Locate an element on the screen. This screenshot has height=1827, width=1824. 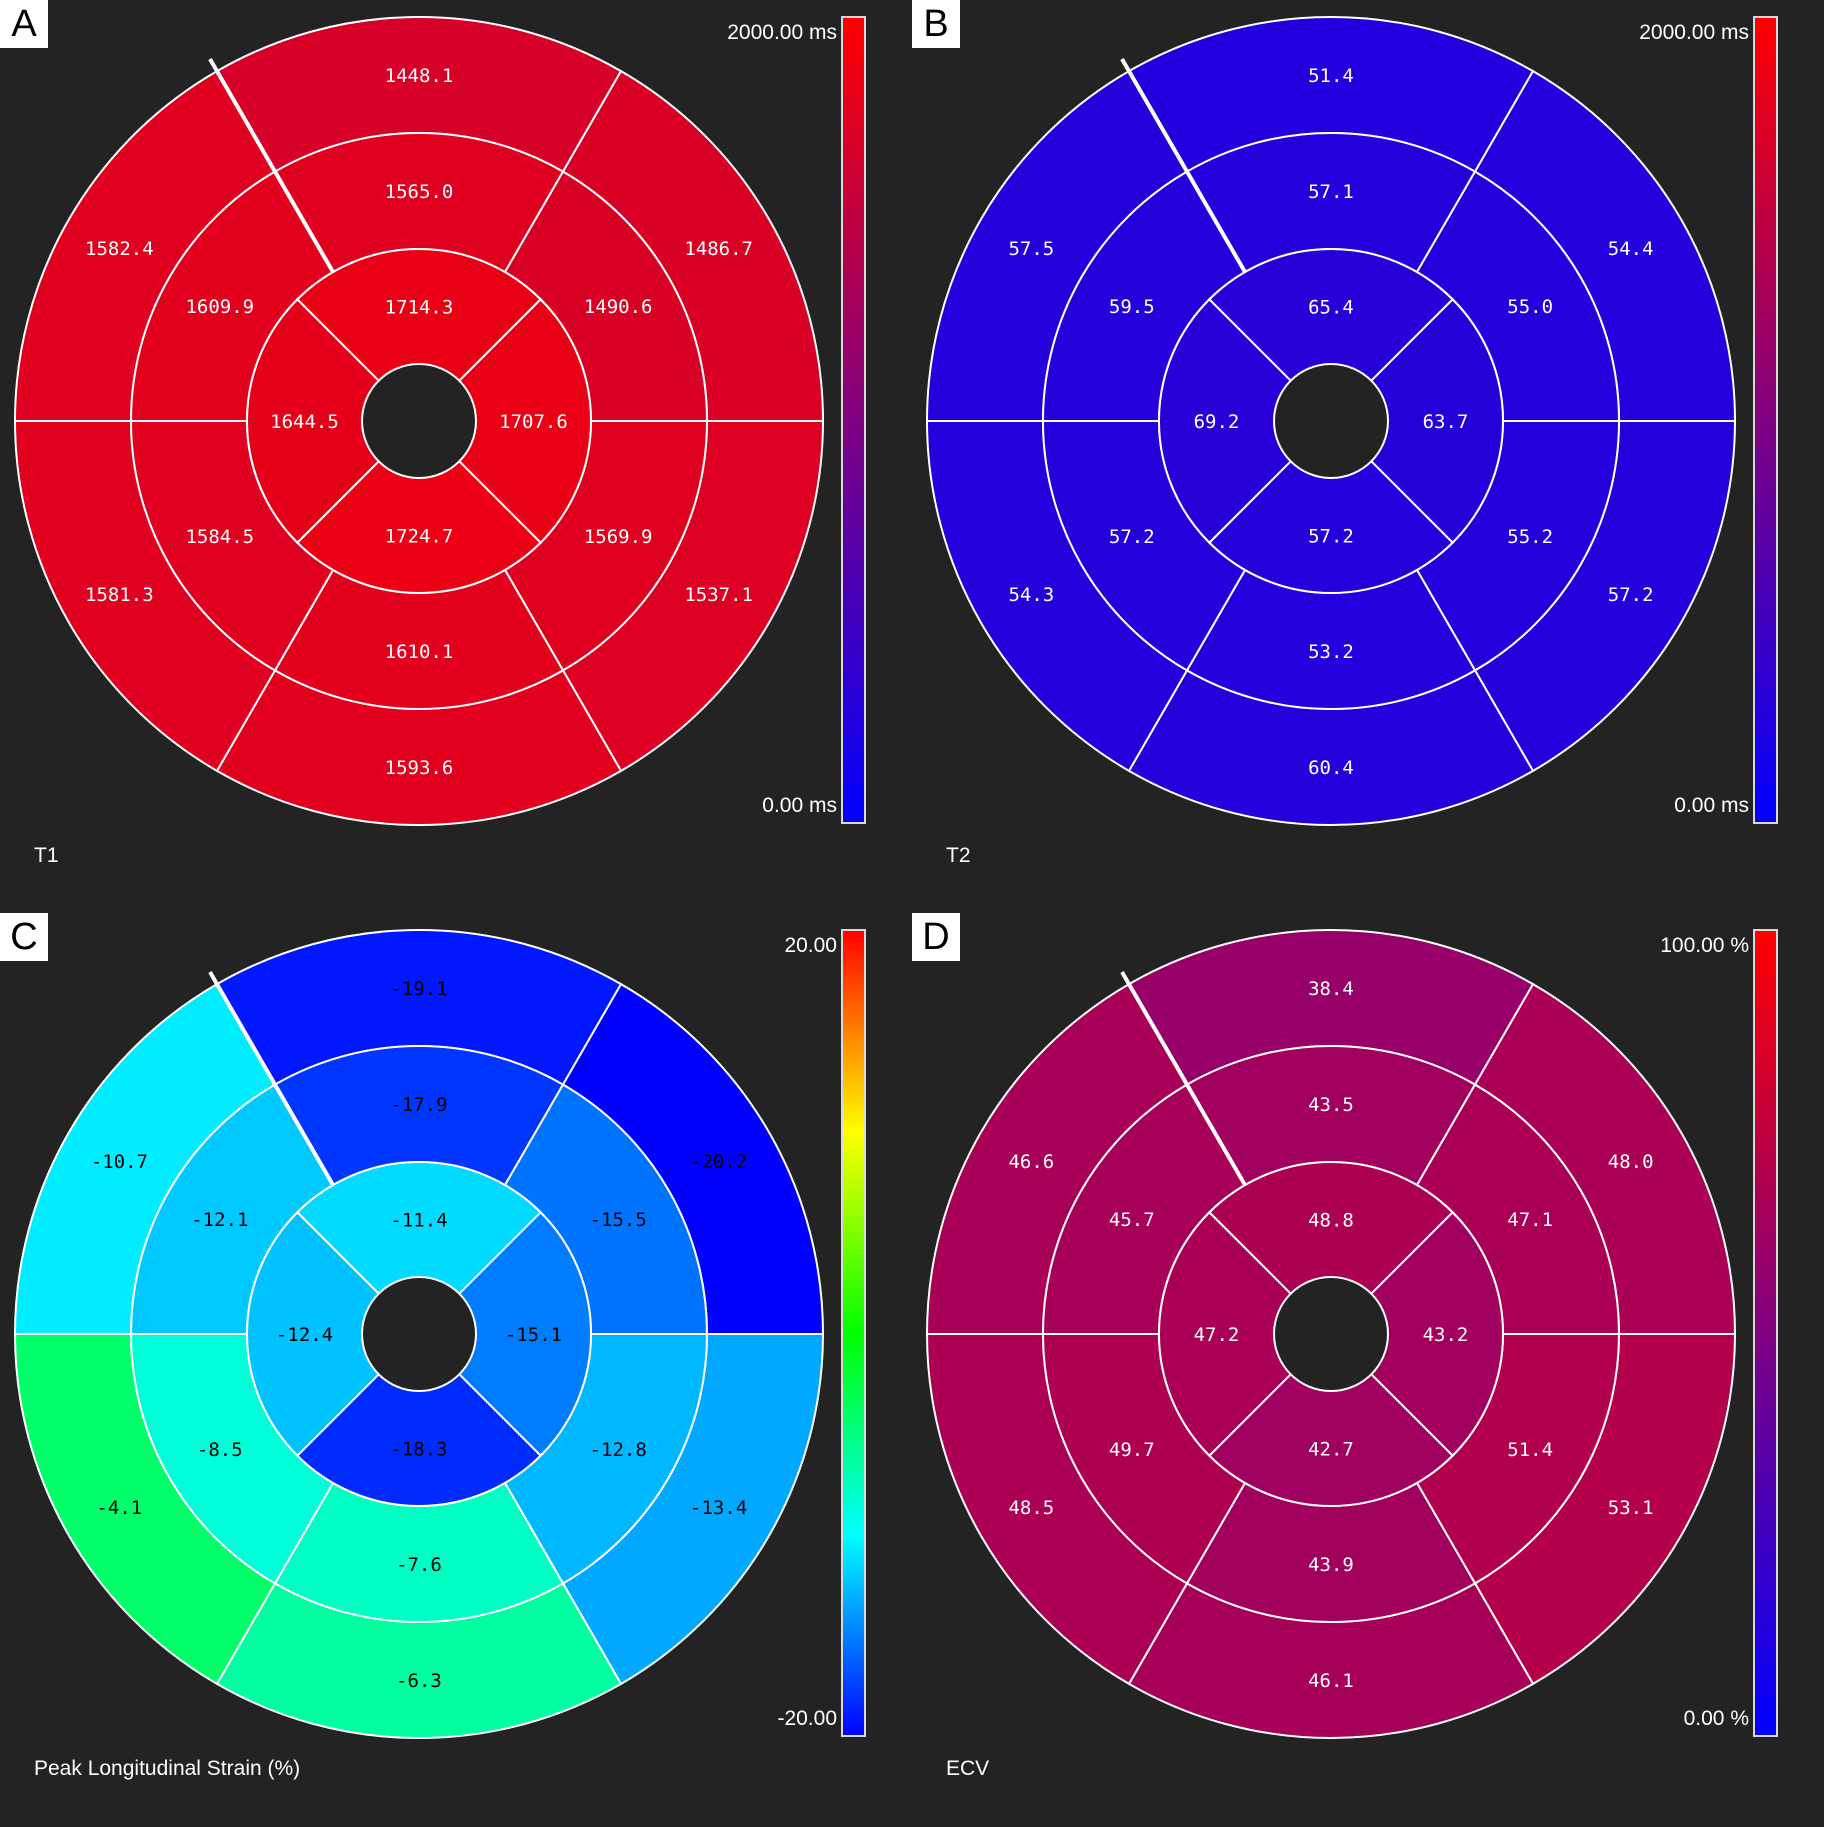
segment-label-14: -15.1 is located at coordinates (533, 1335).